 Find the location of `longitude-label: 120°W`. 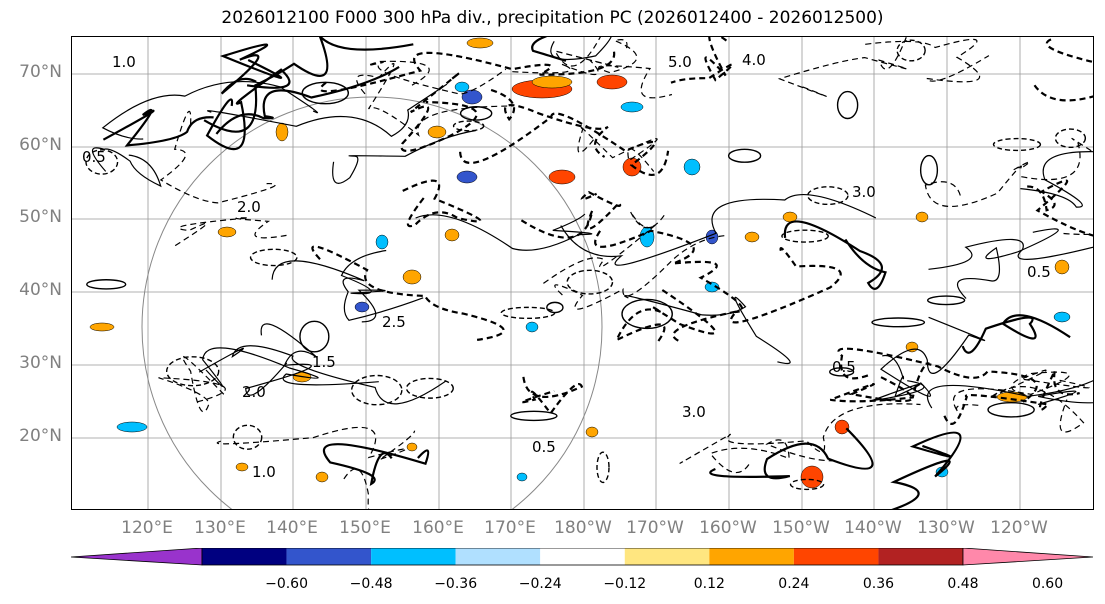

longitude-label: 120°W is located at coordinates (1019, 528).